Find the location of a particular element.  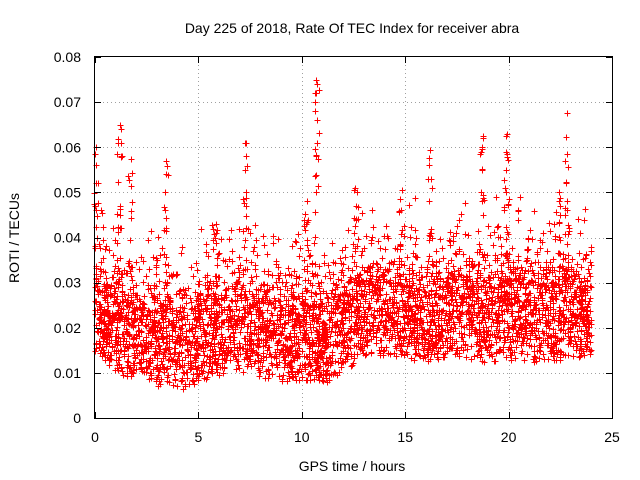

y-tick-label: 0.01 is located at coordinates (67, 373).